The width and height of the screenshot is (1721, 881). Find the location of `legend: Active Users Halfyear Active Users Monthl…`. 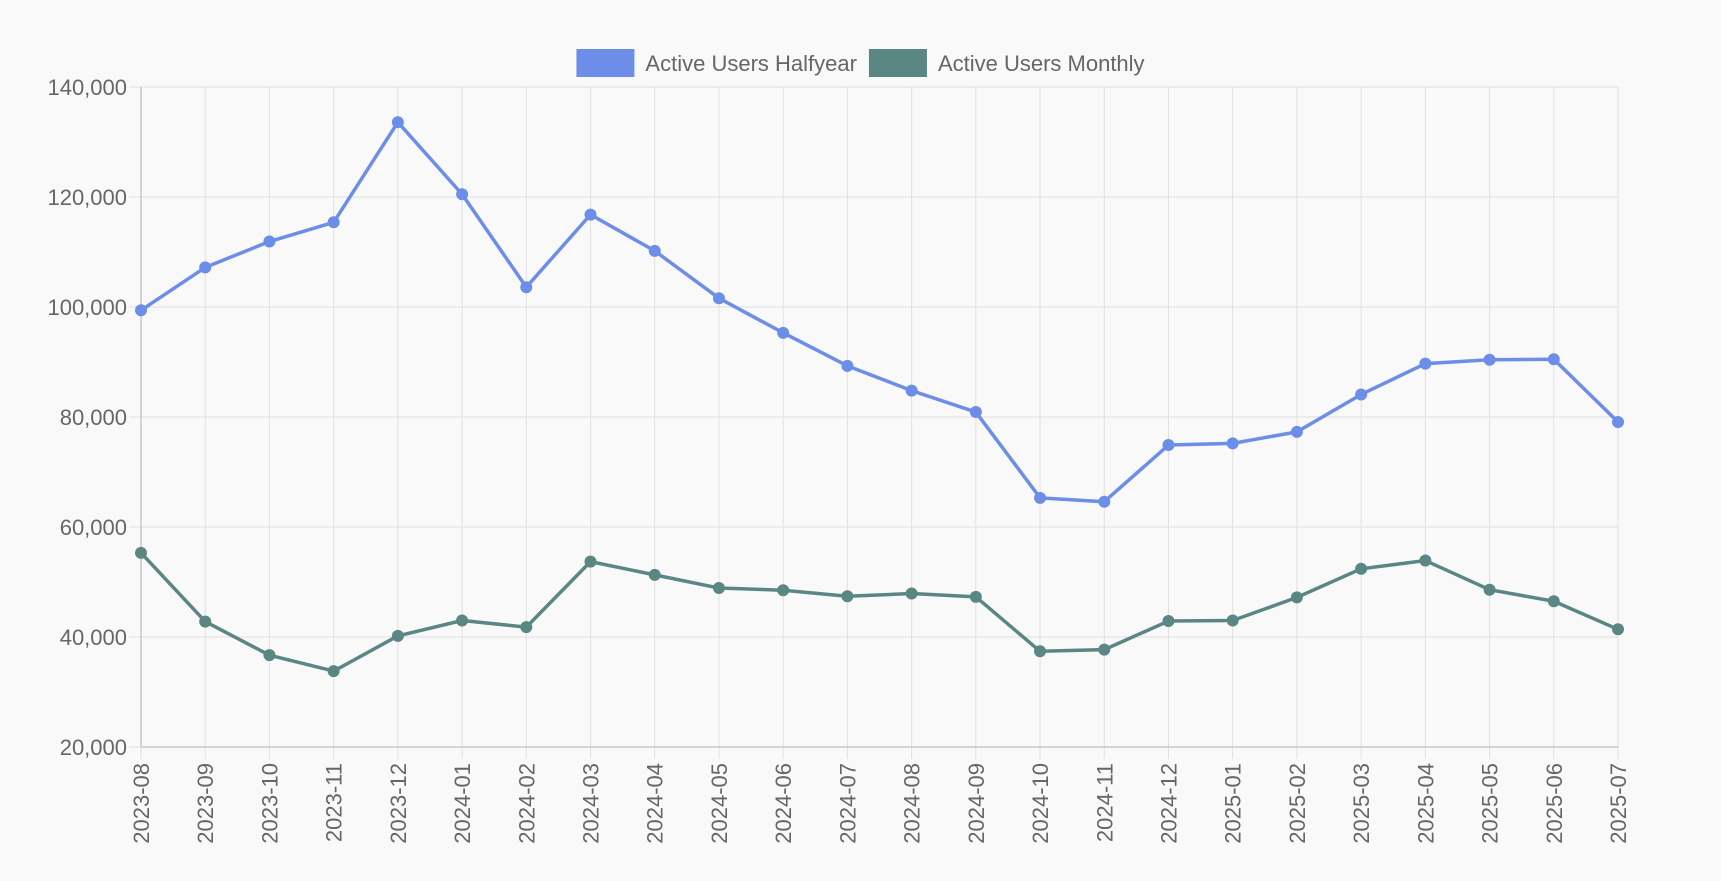

legend: Active Users Halfyear Active Users Monthl… is located at coordinates (860, 63).